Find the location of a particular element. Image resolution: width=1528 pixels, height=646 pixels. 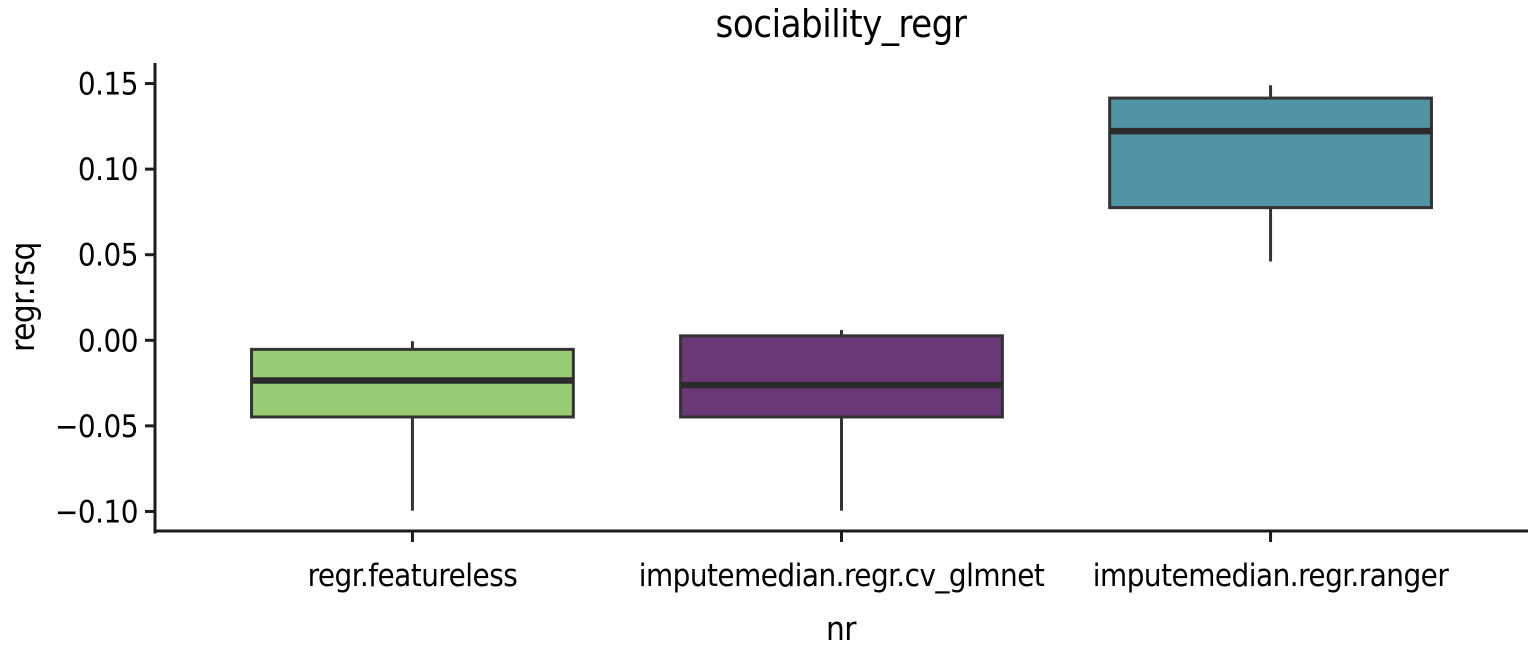

x-axis-title: nr is located at coordinates (841, 627).